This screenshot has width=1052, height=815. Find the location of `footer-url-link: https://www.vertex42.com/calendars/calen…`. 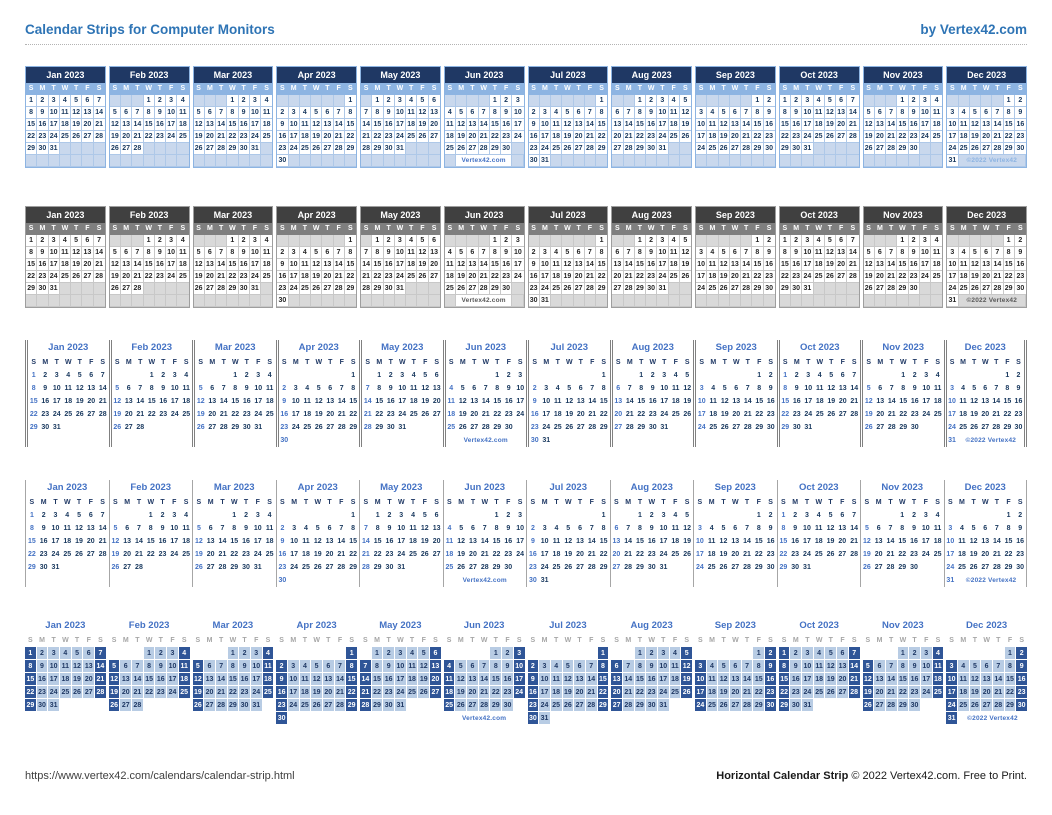

footer-url-link: https://www.vertex42.com/calendars/calen… is located at coordinates (160, 776).